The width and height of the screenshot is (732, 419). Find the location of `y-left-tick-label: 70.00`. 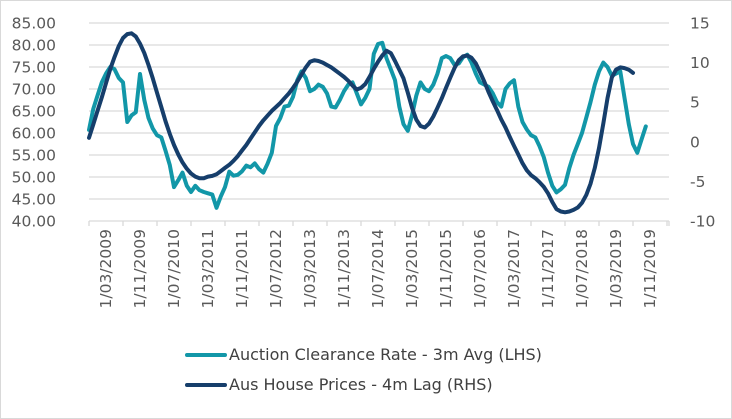

y-left-tick-label: 70.00 is located at coordinates (34, 90).